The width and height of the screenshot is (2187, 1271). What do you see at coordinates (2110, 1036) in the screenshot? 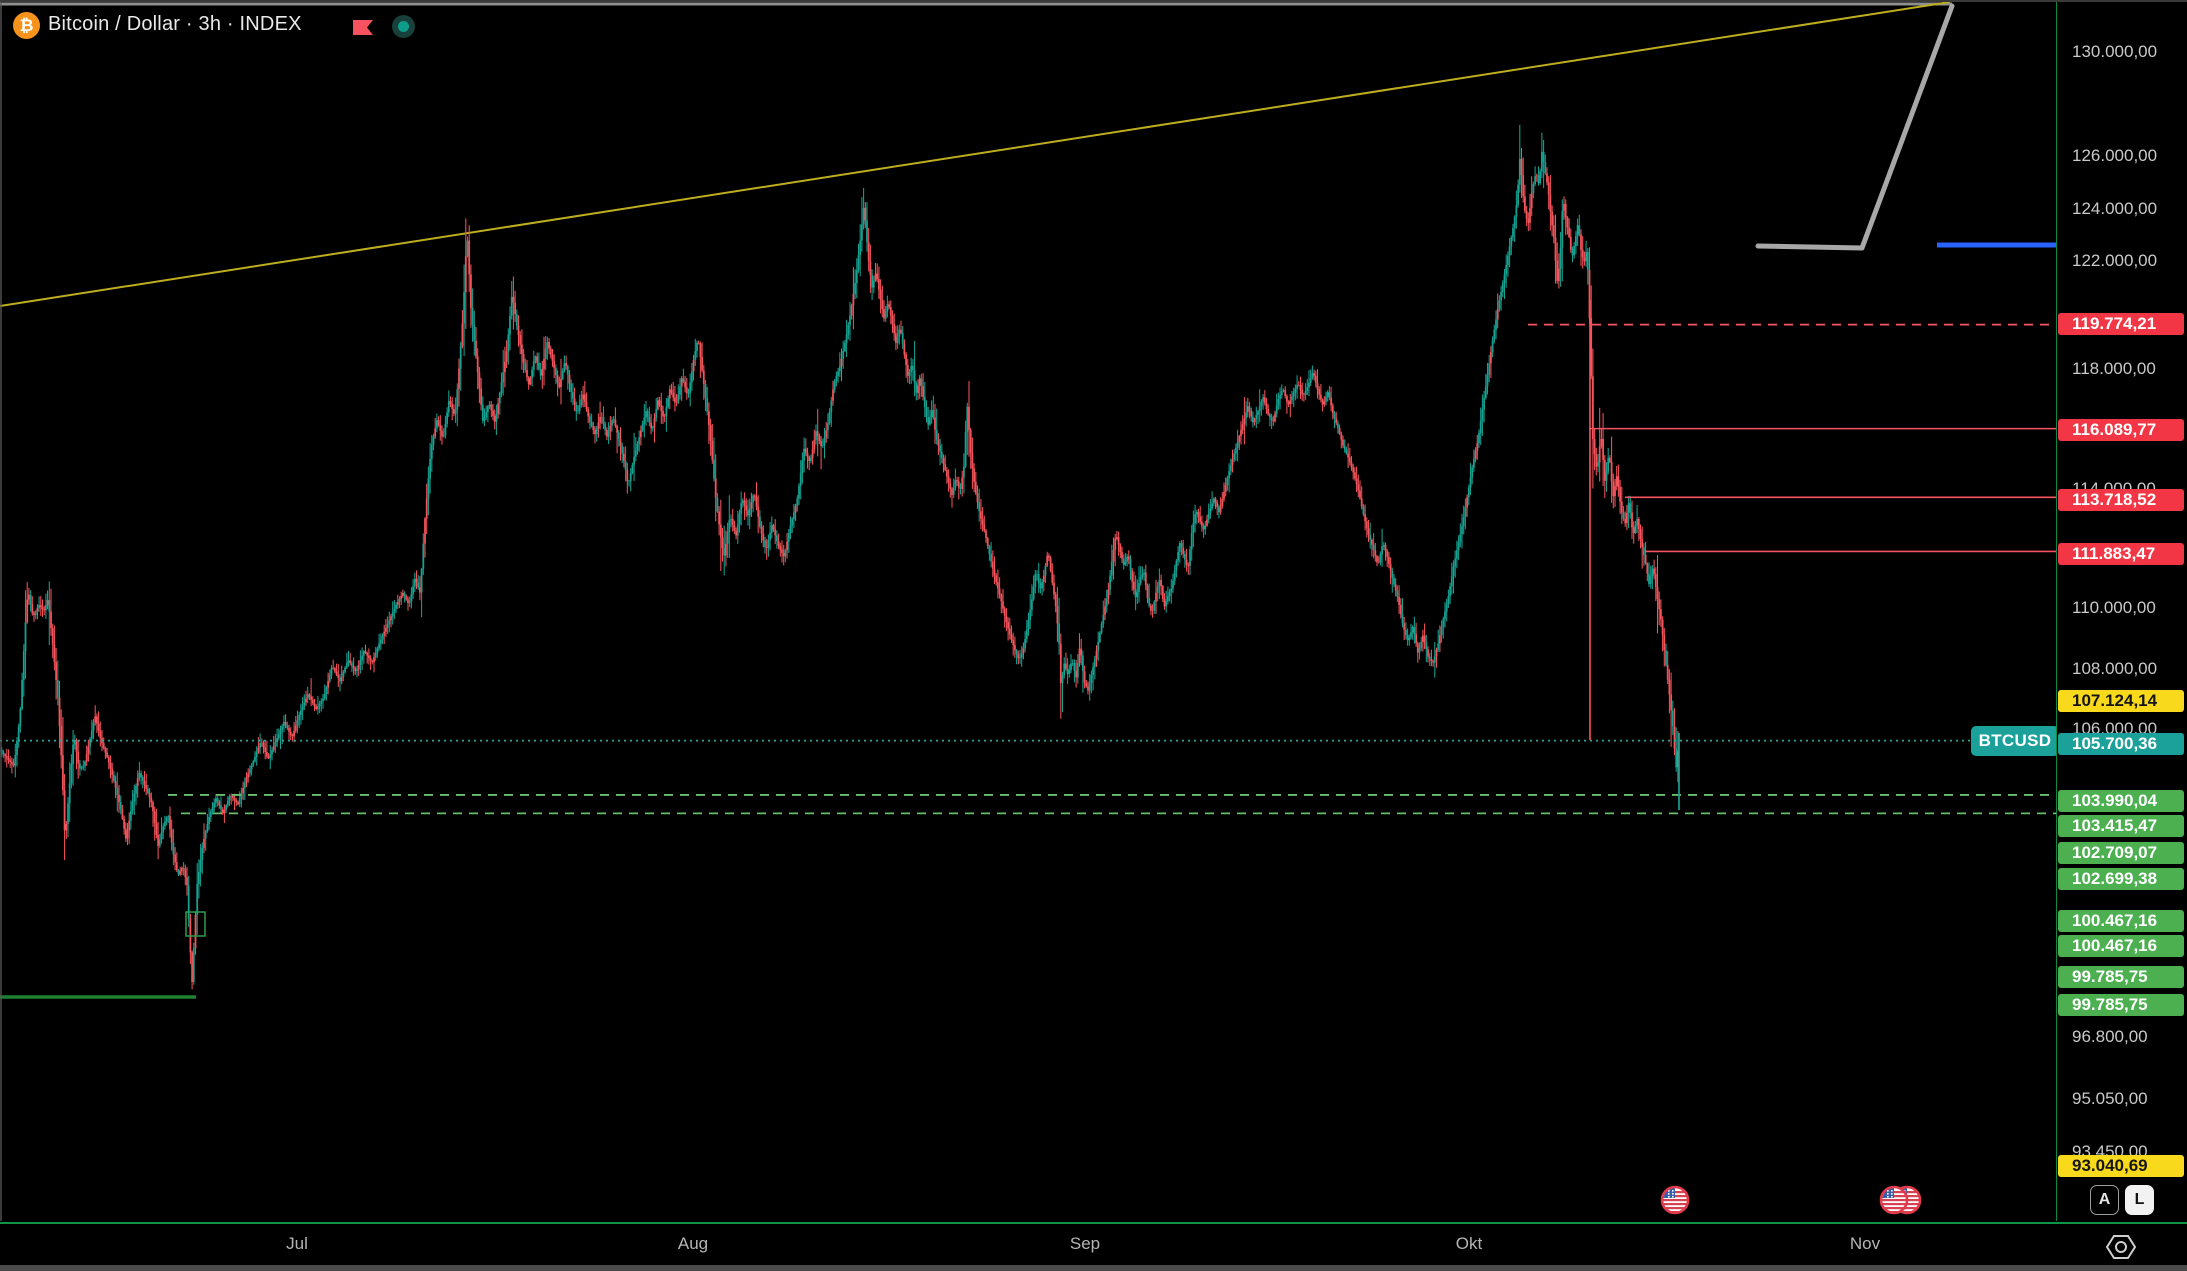
I see `price-tick: 96.800,00` at bounding box center [2110, 1036].